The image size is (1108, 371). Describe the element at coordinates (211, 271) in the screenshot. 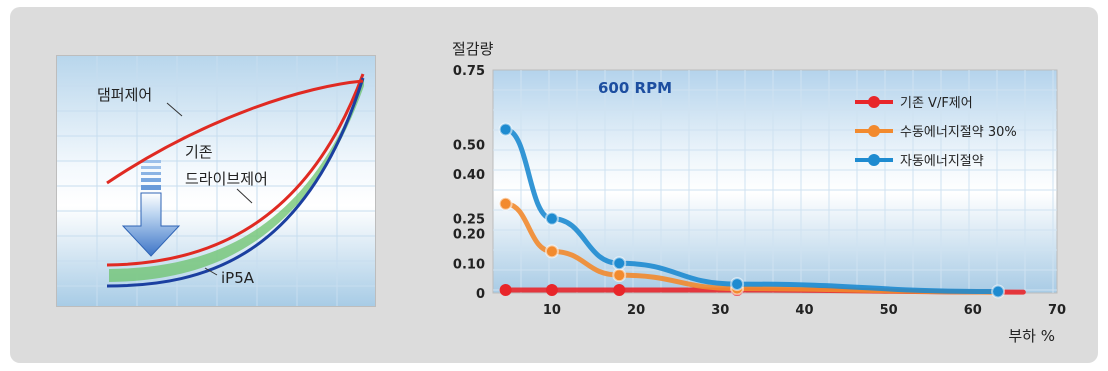

I see `ip5a-leader` at that location.